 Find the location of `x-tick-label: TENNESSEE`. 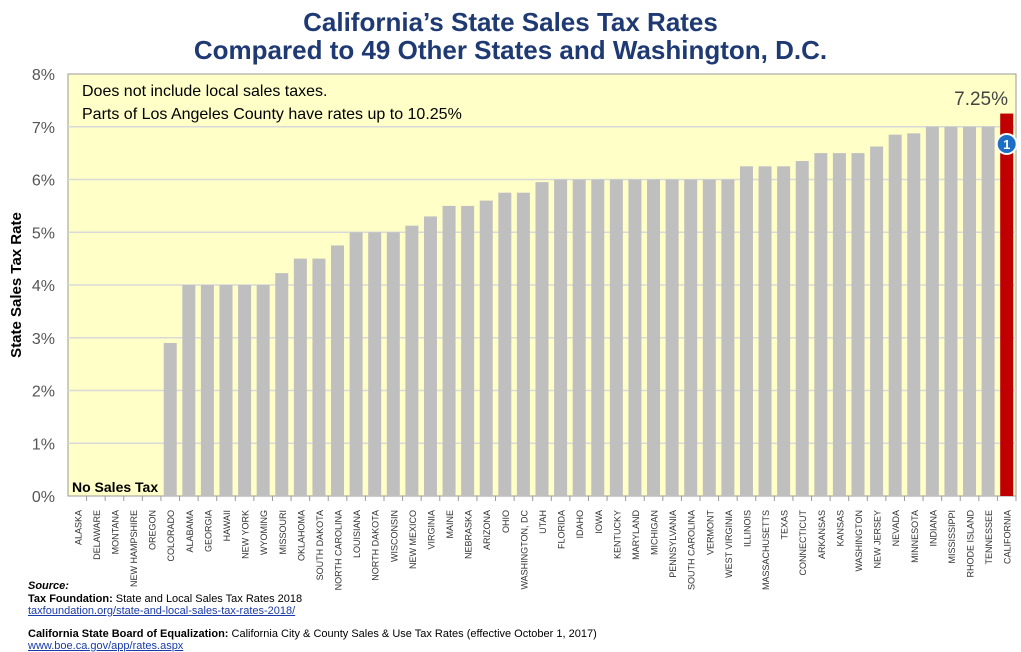

x-tick-label: TENNESSEE is located at coordinates (989, 537).